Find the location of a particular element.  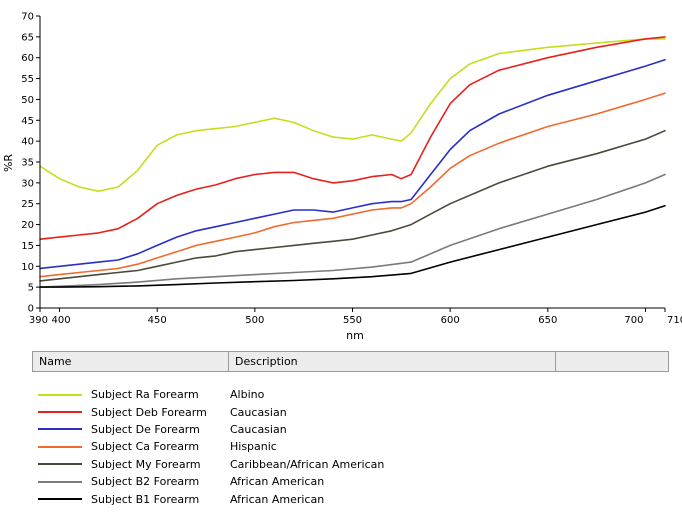

y-tick-label: 55 is located at coordinates (27, 79).